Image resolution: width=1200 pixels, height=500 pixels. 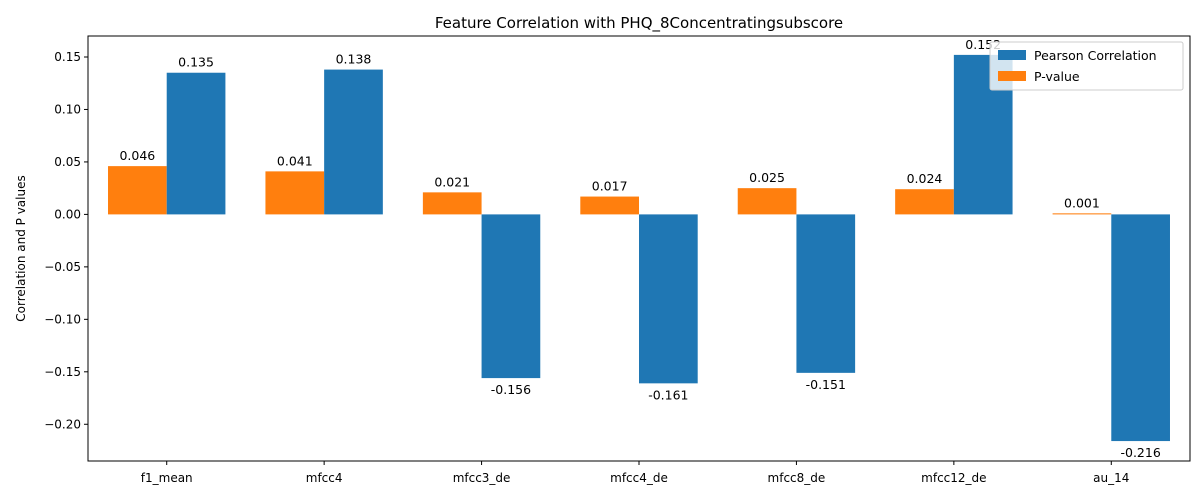 What do you see at coordinates (137, 155) in the screenshot?
I see `data-label-pvalue-f1-mean: 0.046` at bounding box center [137, 155].